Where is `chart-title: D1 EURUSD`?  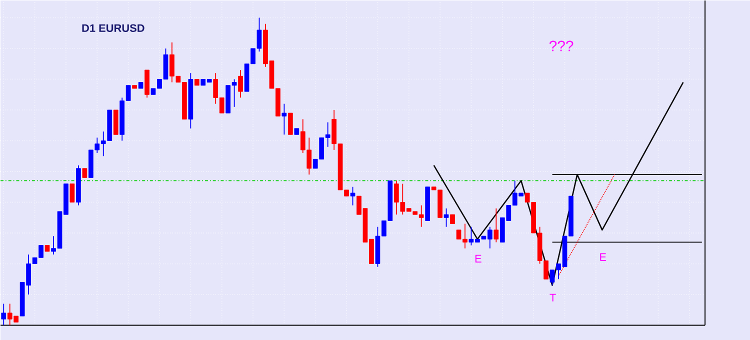 chart-title: D1 EURUSD is located at coordinates (113, 28).